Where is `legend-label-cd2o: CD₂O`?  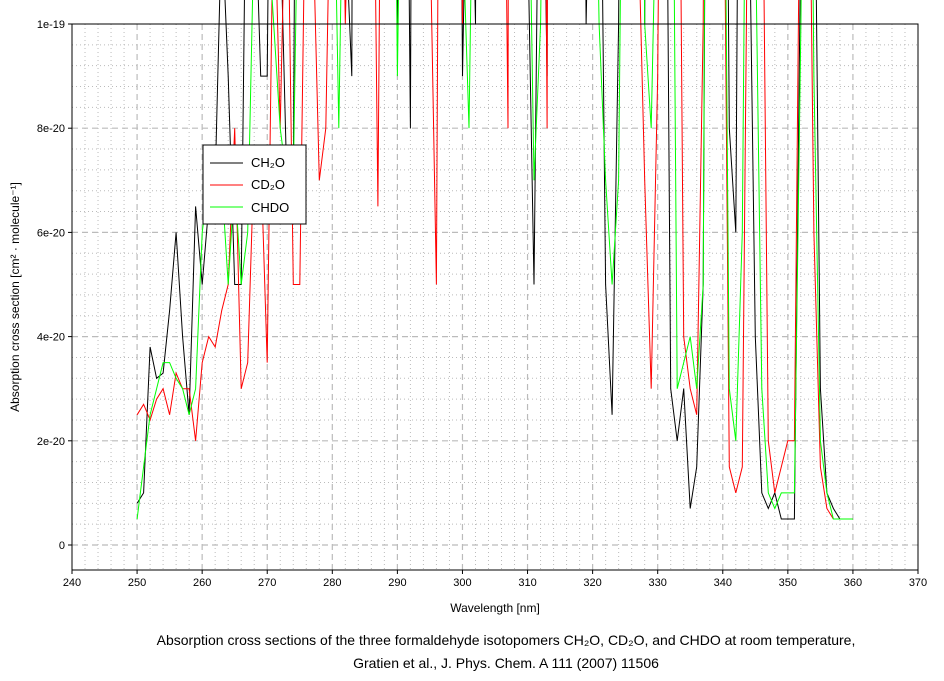 legend-label-cd2o: CD₂O is located at coordinates (268, 184).